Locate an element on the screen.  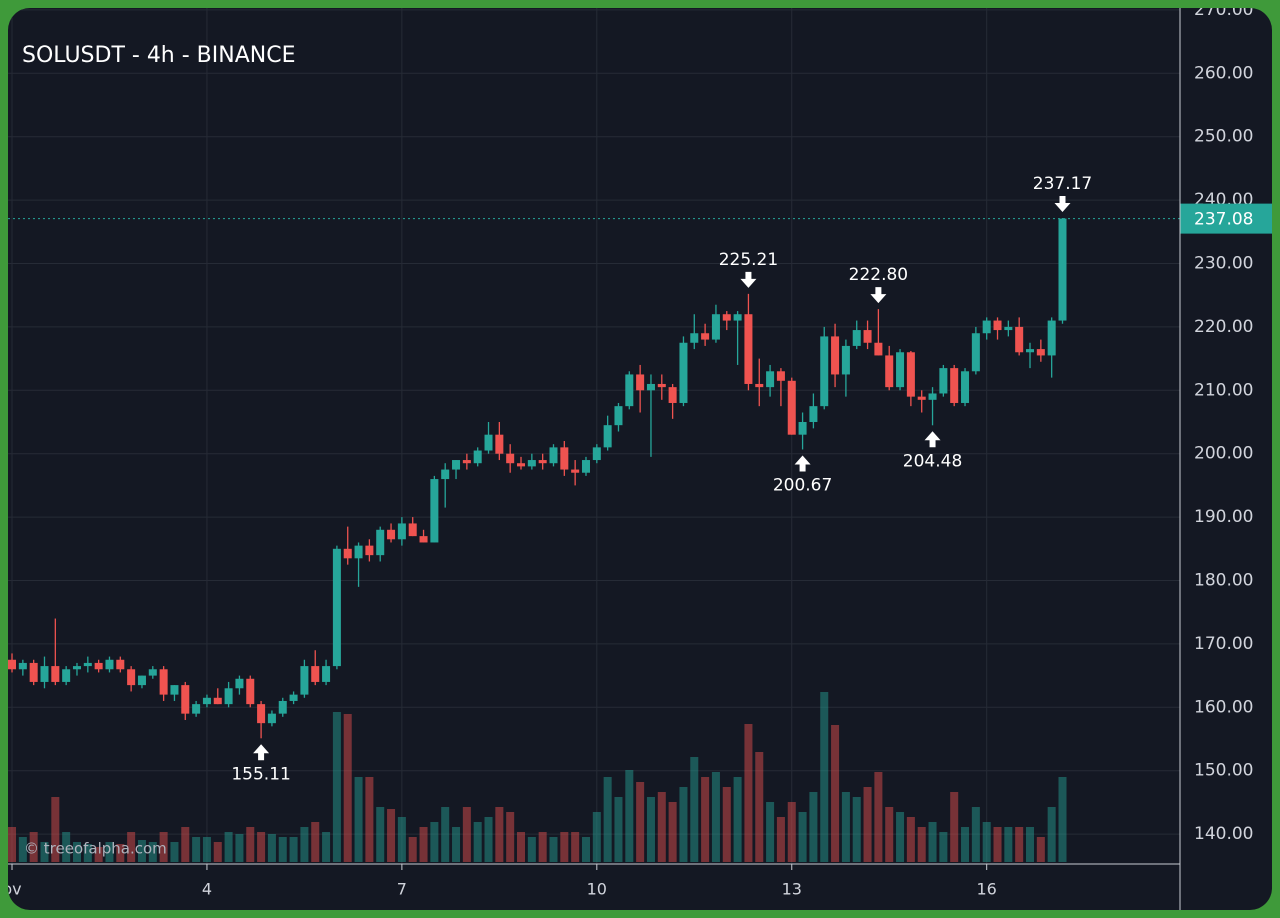
annotation-label: 225.21 is located at coordinates (748, 260).